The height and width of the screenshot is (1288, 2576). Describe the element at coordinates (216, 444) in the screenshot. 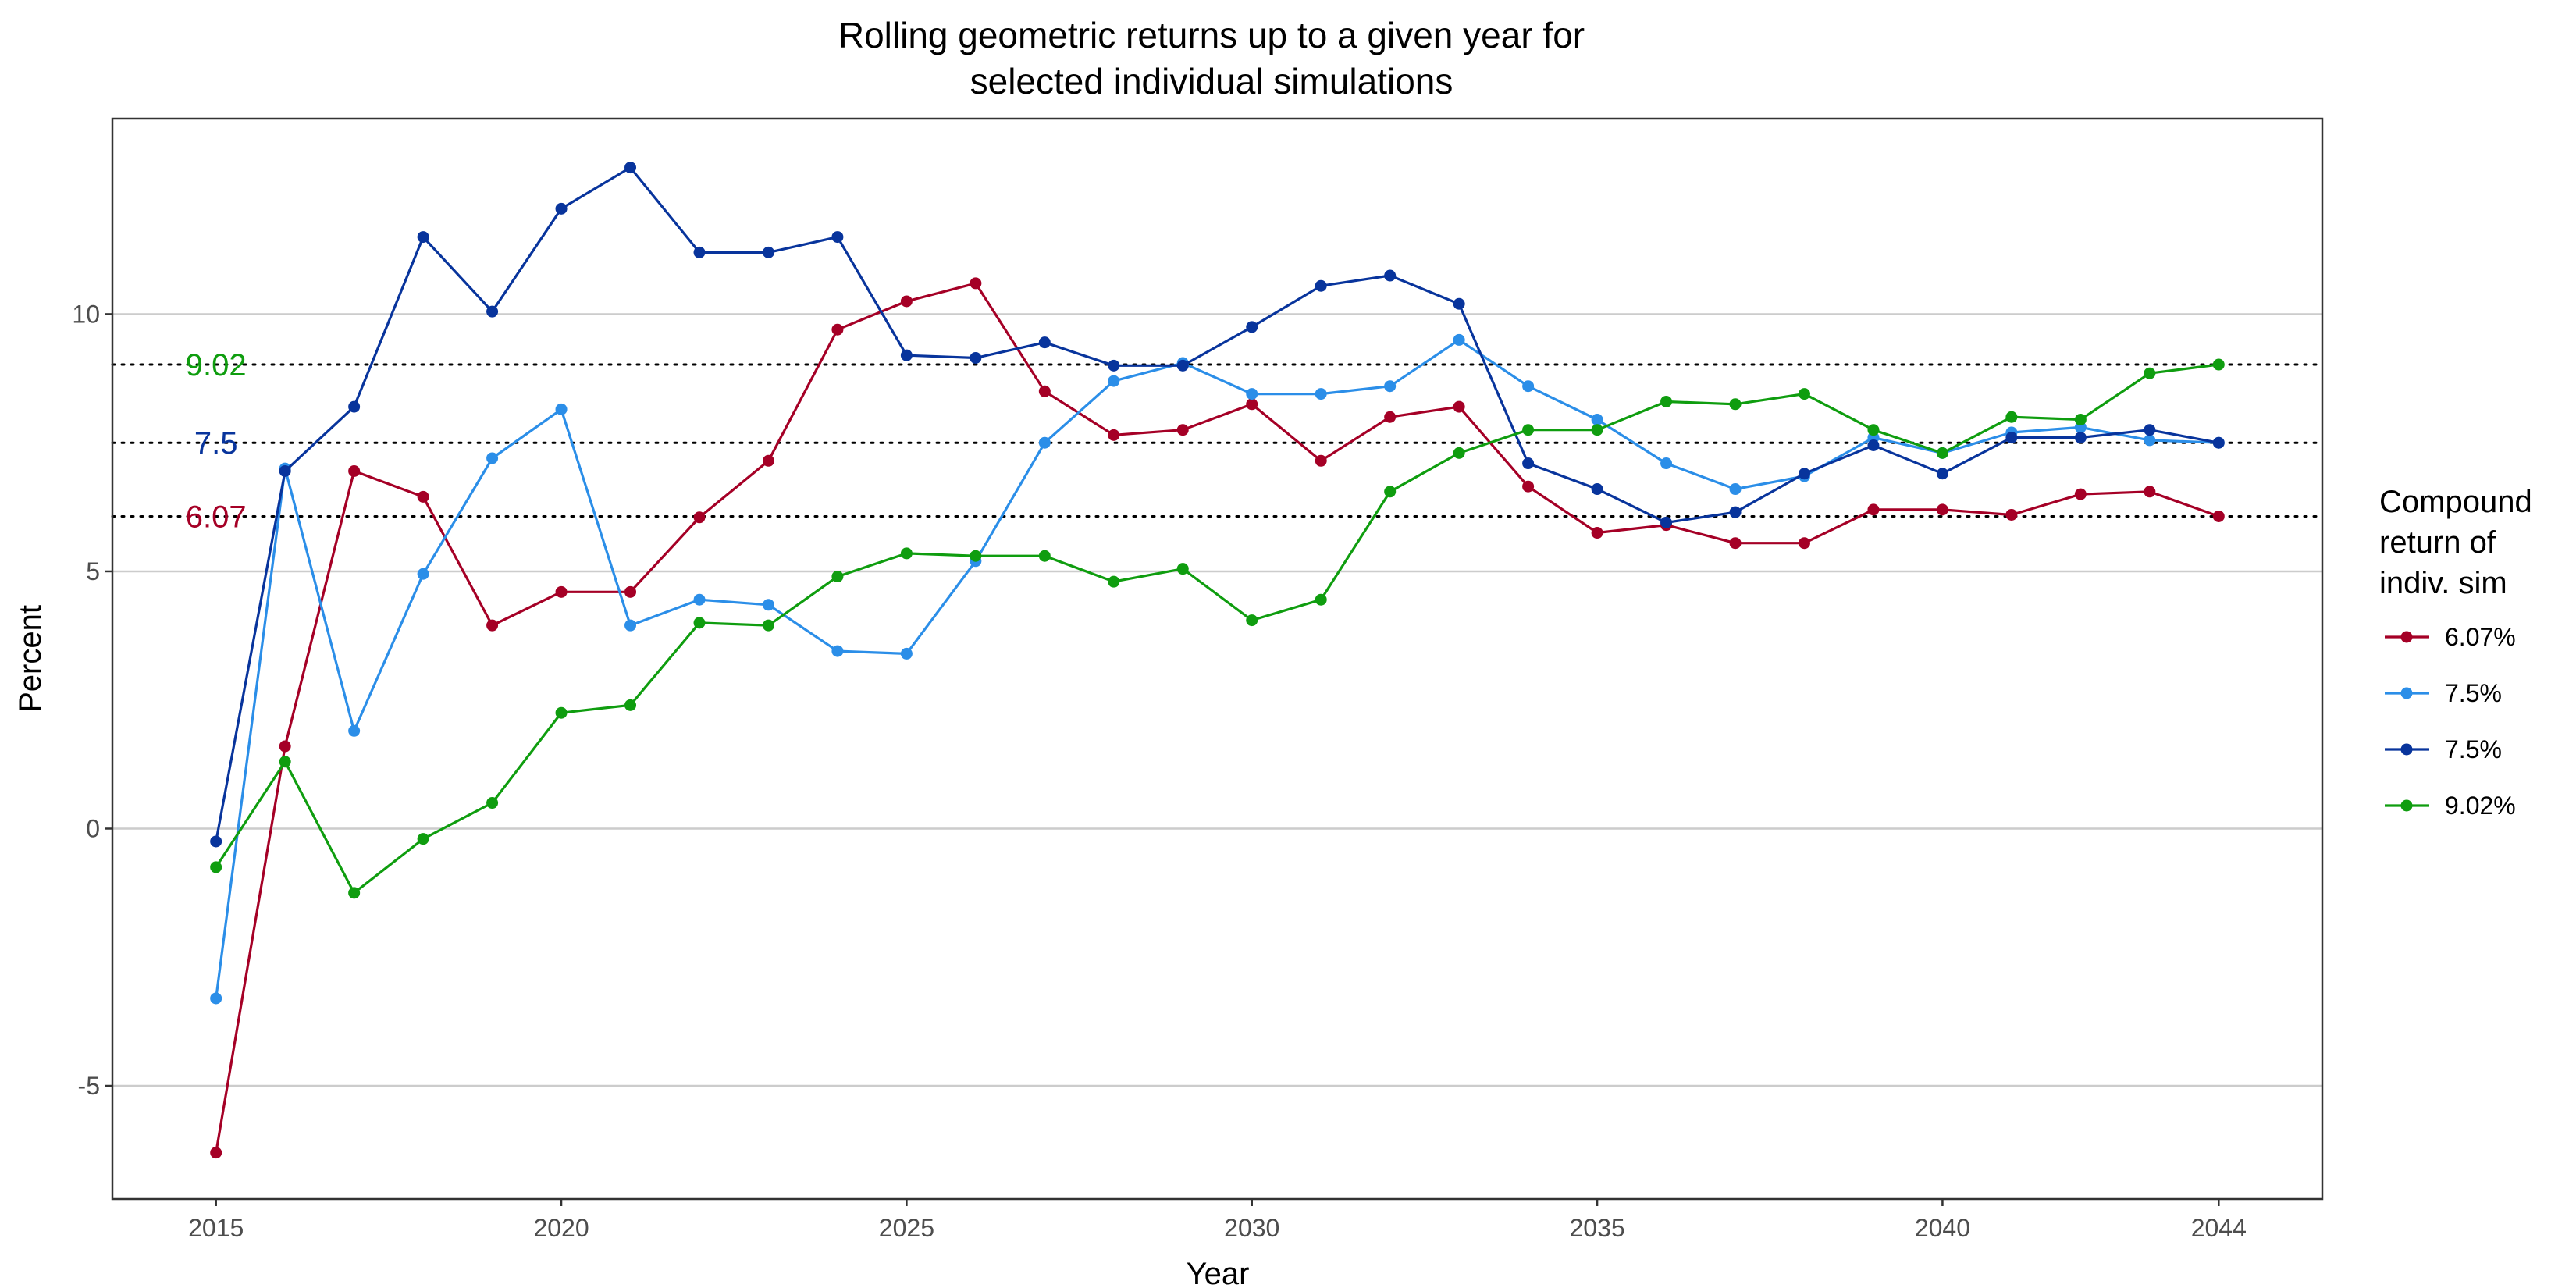

I see `reference-label-1: 7.5` at that location.